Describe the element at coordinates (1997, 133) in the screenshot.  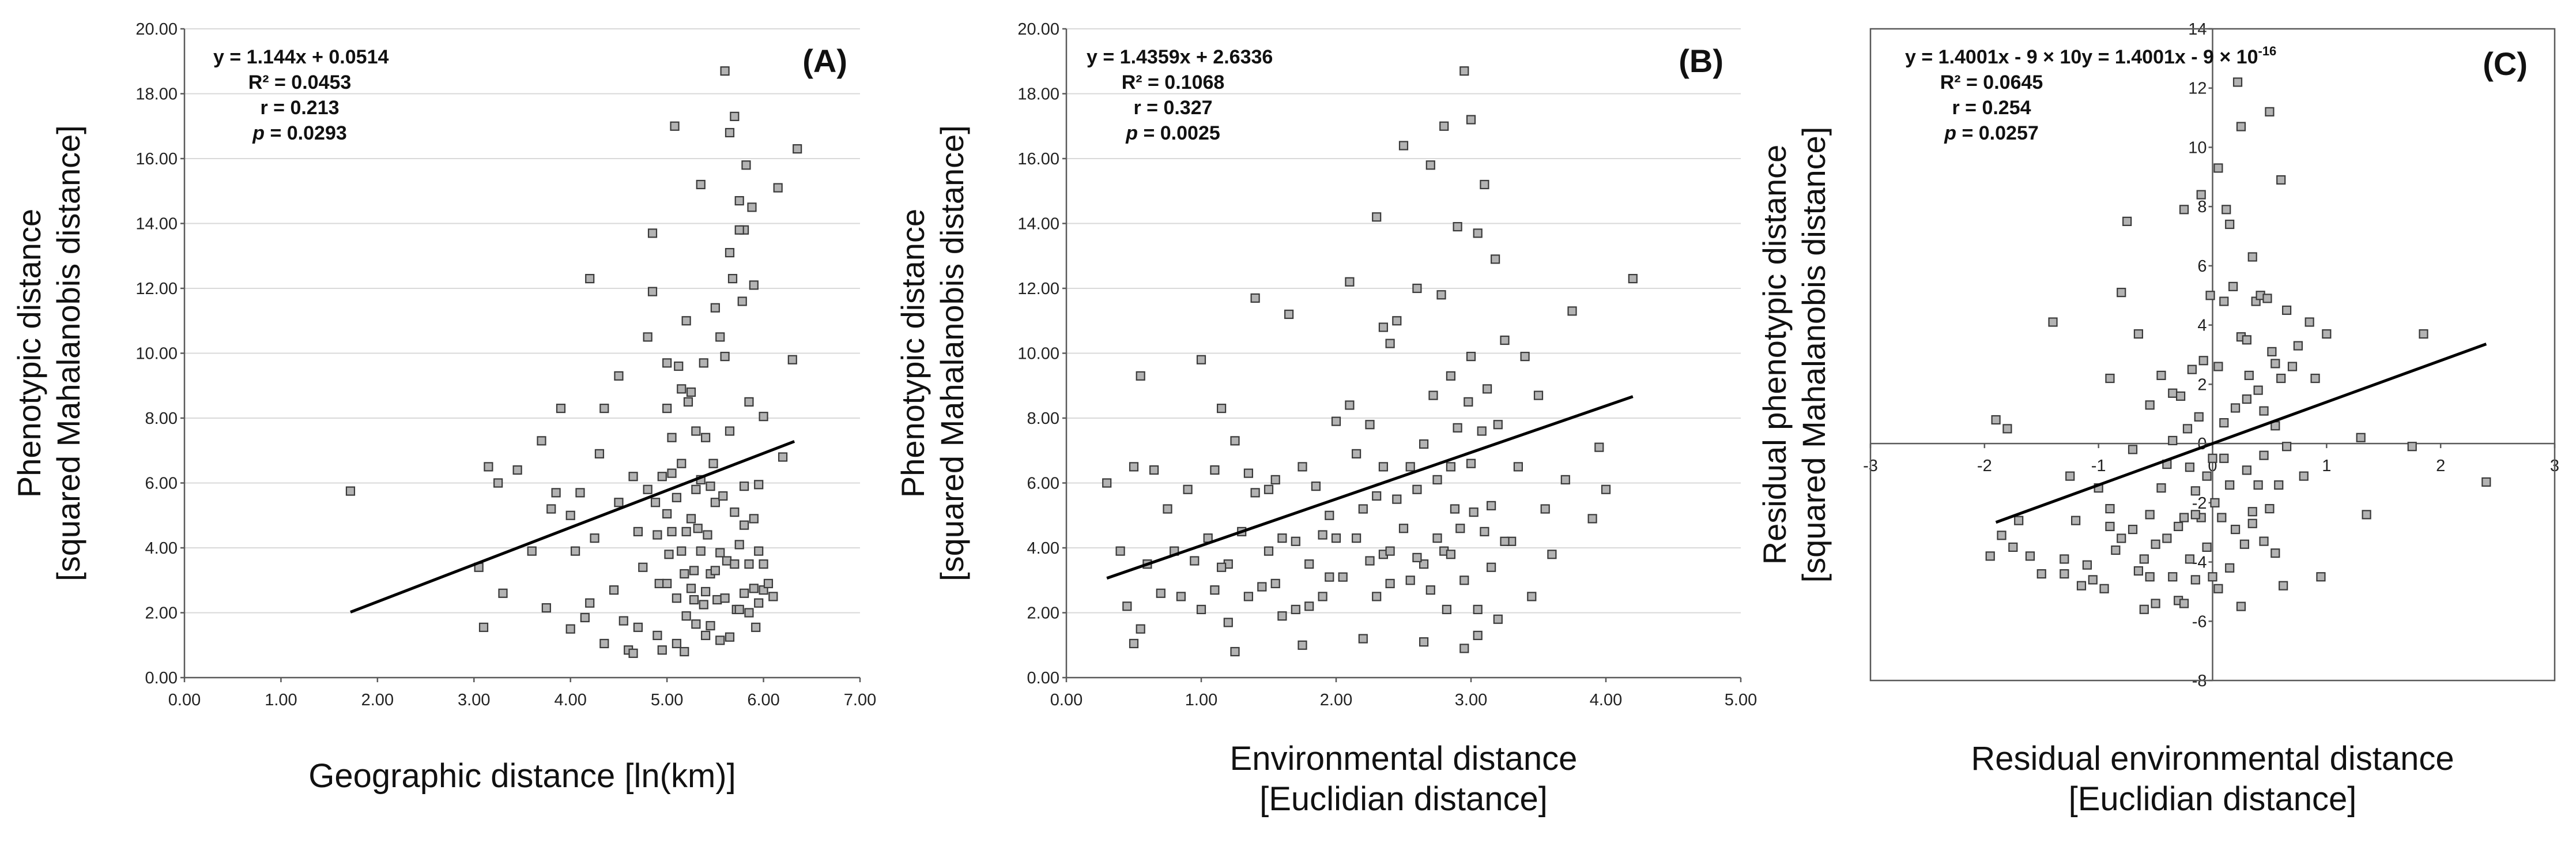
I see `p-value: = 0.0257` at that location.